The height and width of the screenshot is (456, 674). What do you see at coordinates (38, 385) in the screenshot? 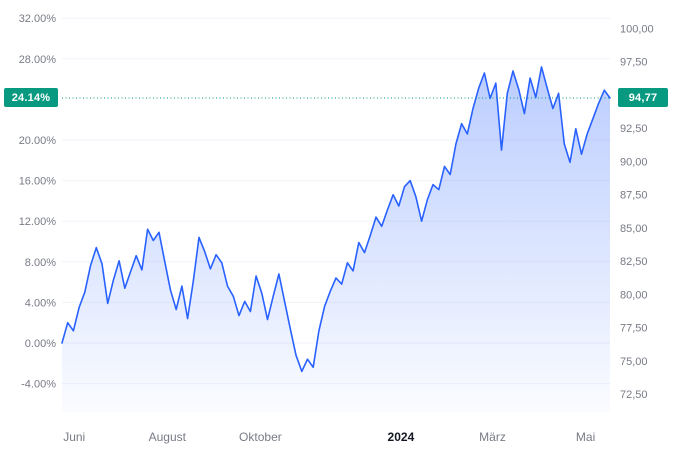
I see `left-axis-label: -4.00%` at bounding box center [38, 385].